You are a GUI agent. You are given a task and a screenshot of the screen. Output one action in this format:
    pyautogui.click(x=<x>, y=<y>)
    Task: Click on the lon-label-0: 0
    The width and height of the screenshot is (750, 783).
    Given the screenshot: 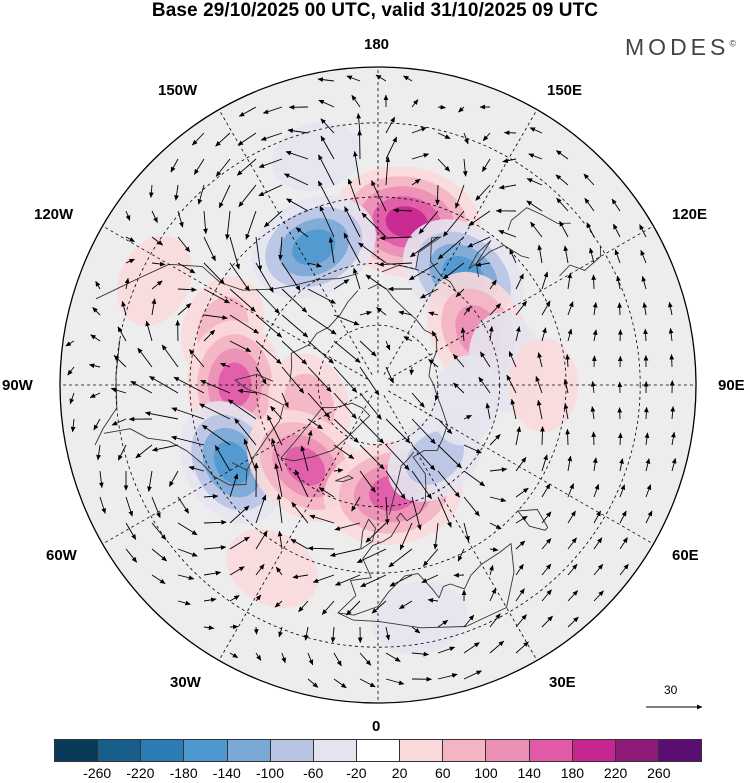 What is the action you would take?
    pyautogui.click(x=376, y=726)
    